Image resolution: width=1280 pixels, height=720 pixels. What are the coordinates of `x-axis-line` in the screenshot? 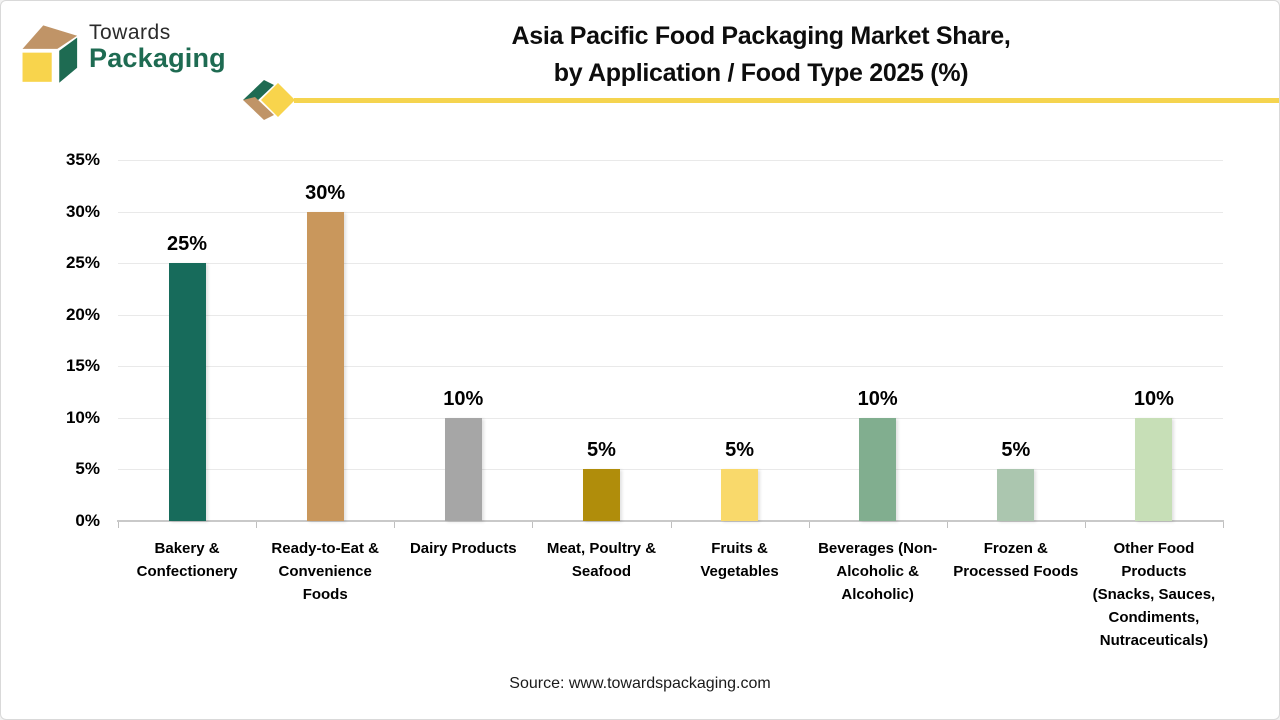 It's located at (670, 521).